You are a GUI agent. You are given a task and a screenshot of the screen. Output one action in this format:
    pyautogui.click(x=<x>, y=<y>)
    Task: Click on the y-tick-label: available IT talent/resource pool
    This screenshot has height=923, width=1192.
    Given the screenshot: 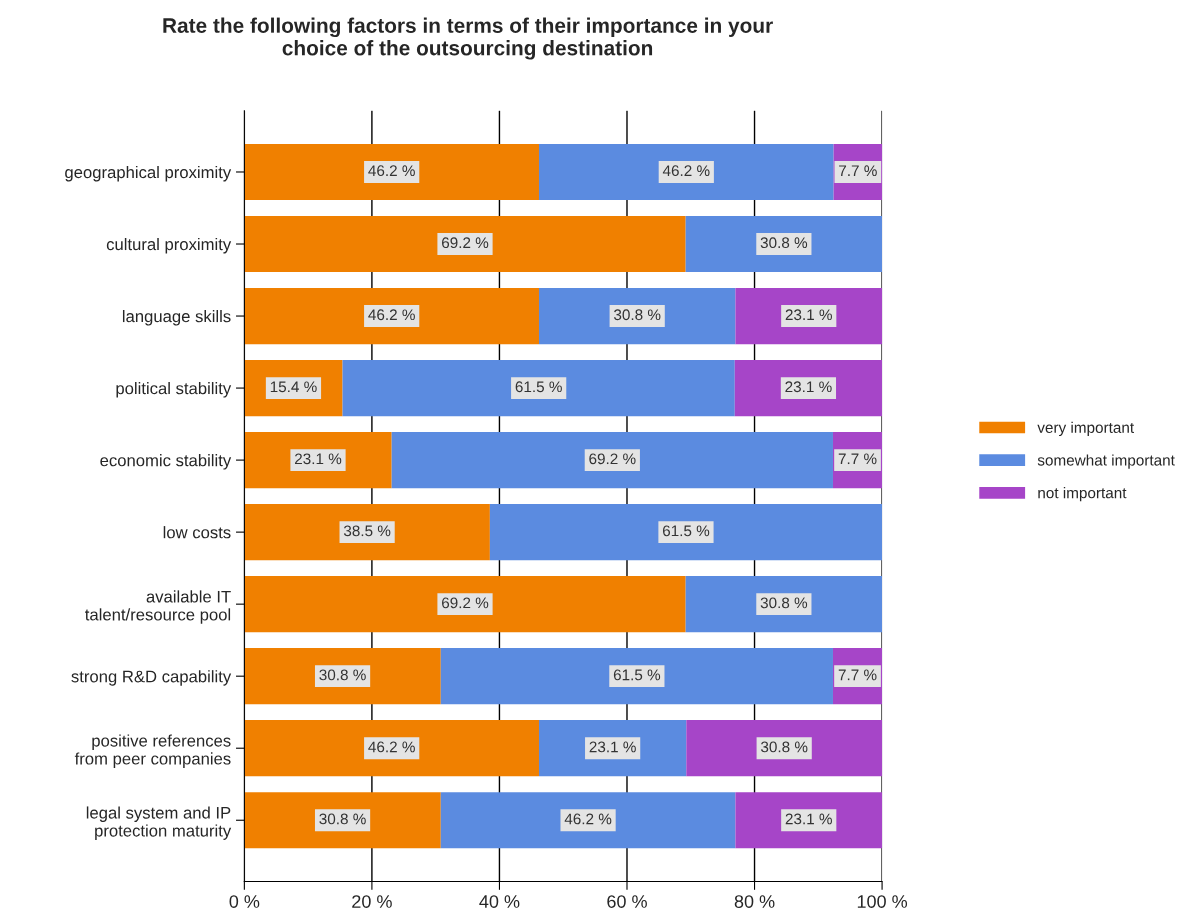 What is the action you would take?
    pyautogui.click(x=158, y=607)
    